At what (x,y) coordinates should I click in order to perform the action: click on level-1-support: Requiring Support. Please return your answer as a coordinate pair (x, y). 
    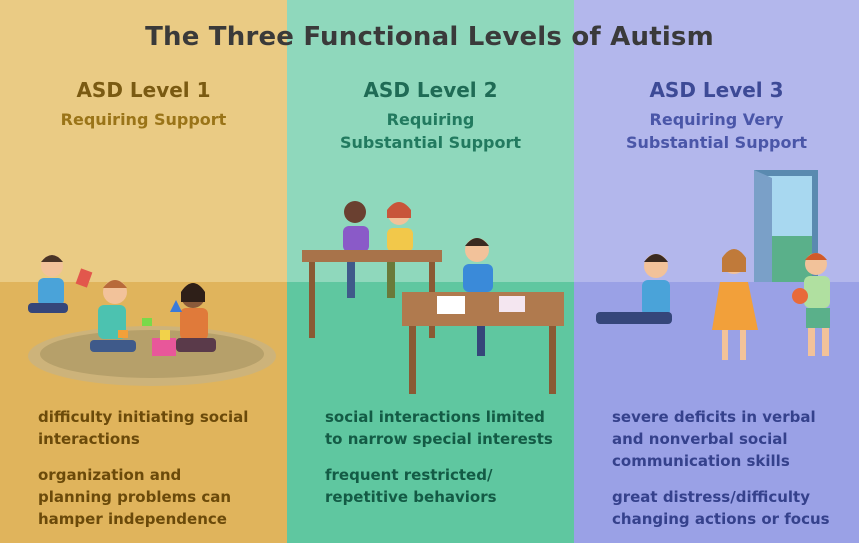
    Looking at the image, I should click on (143, 119).